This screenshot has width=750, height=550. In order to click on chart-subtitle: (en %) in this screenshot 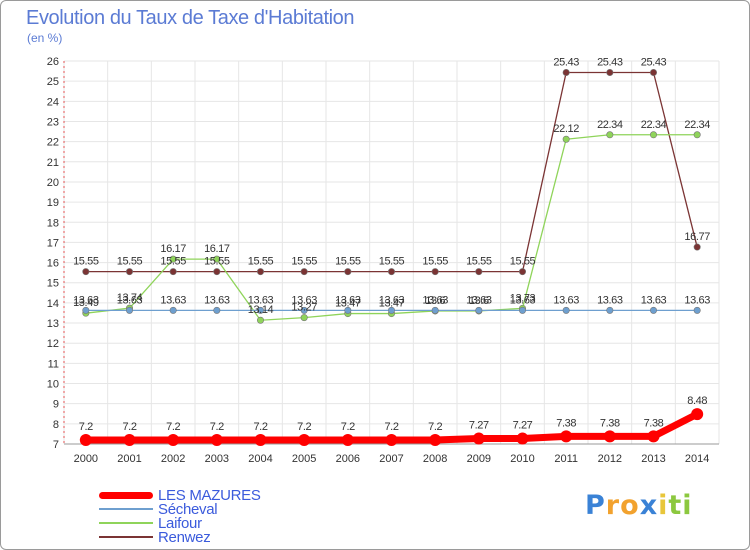, I will do `click(45, 38)`.